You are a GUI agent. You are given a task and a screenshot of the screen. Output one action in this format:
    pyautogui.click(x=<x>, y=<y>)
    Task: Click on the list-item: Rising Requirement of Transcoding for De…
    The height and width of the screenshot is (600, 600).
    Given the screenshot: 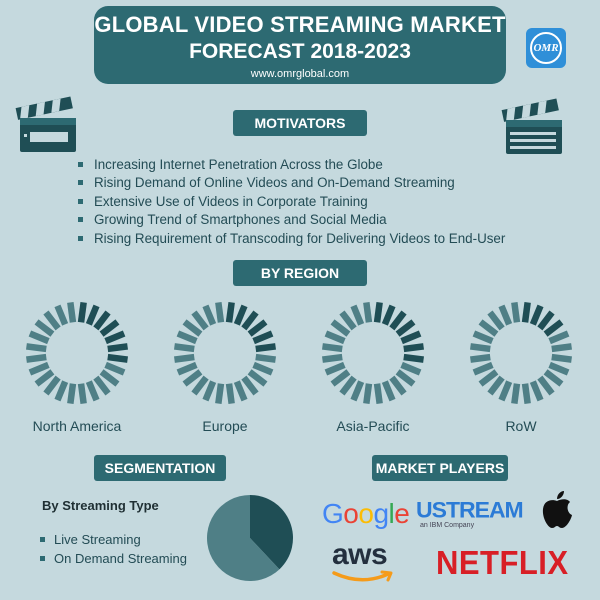 What is the action you would take?
    pyautogui.click(x=328, y=239)
    